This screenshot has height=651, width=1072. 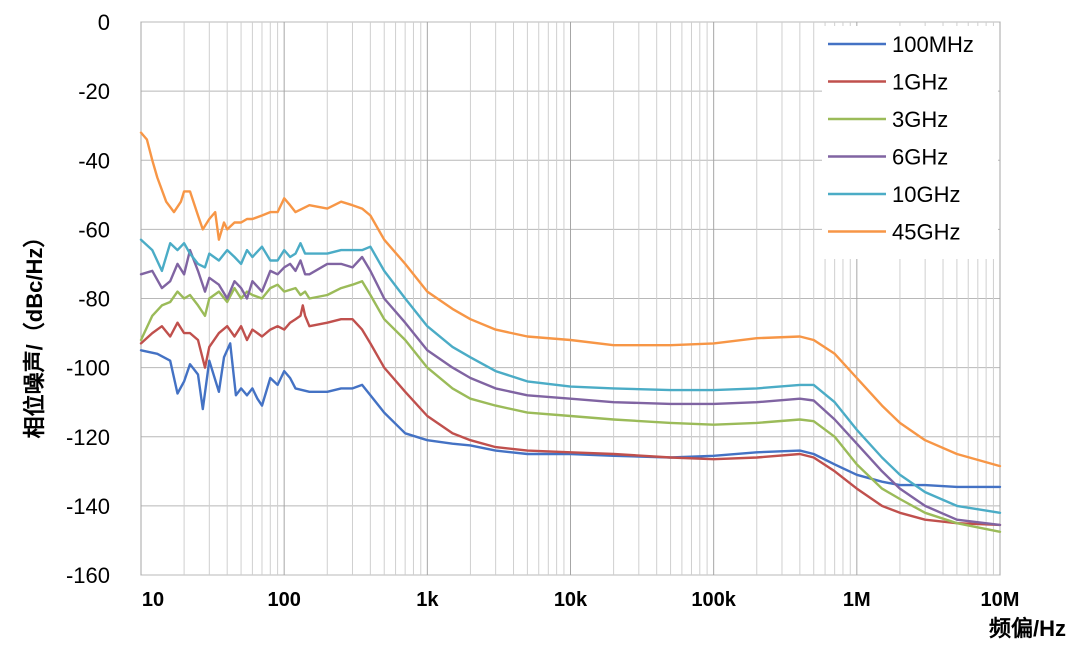 I want to click on y-tick-label: -120, so click(x=88, y=437).